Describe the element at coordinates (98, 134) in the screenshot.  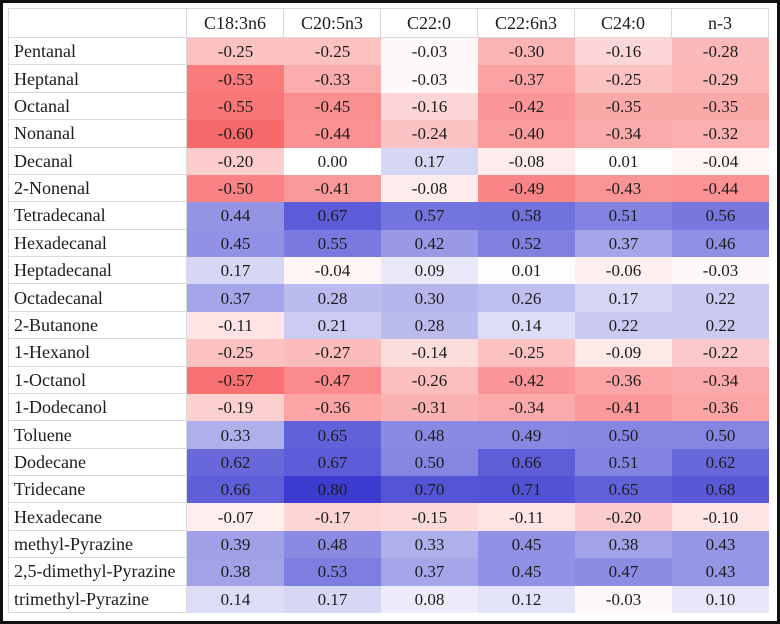
I see `row-label: Nonanal` at that location.